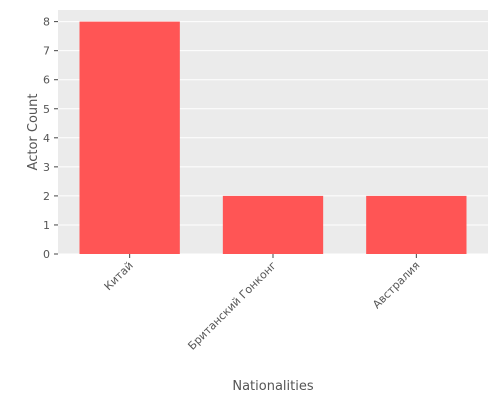  I want to click on y-tick-label: 5, so click(46, 109).